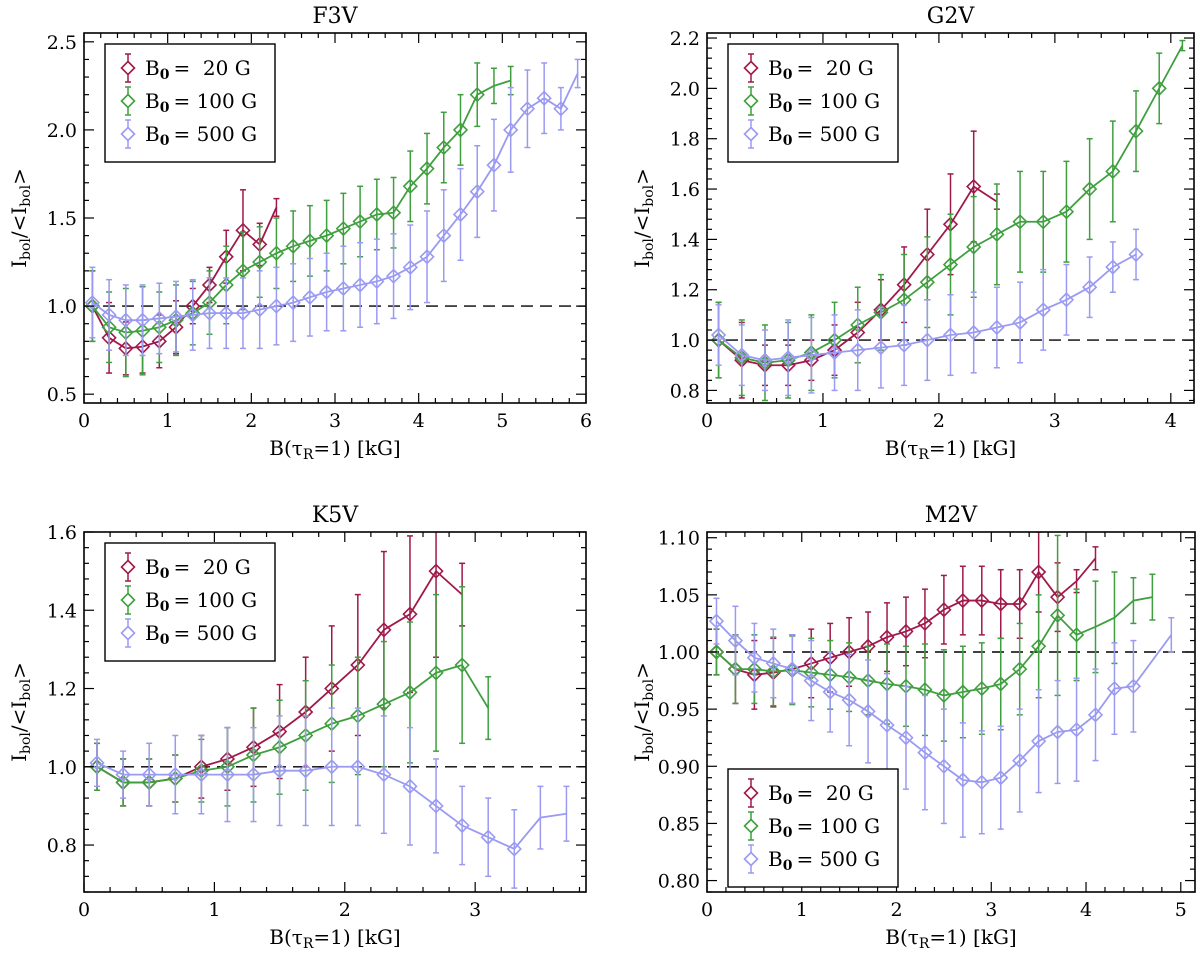 This screenshot has height=965, width=1200. What do you see at coordinates (84, 910) in the screenshot?
I see `x-tick-label: 0` at bounding box center [84, 910].